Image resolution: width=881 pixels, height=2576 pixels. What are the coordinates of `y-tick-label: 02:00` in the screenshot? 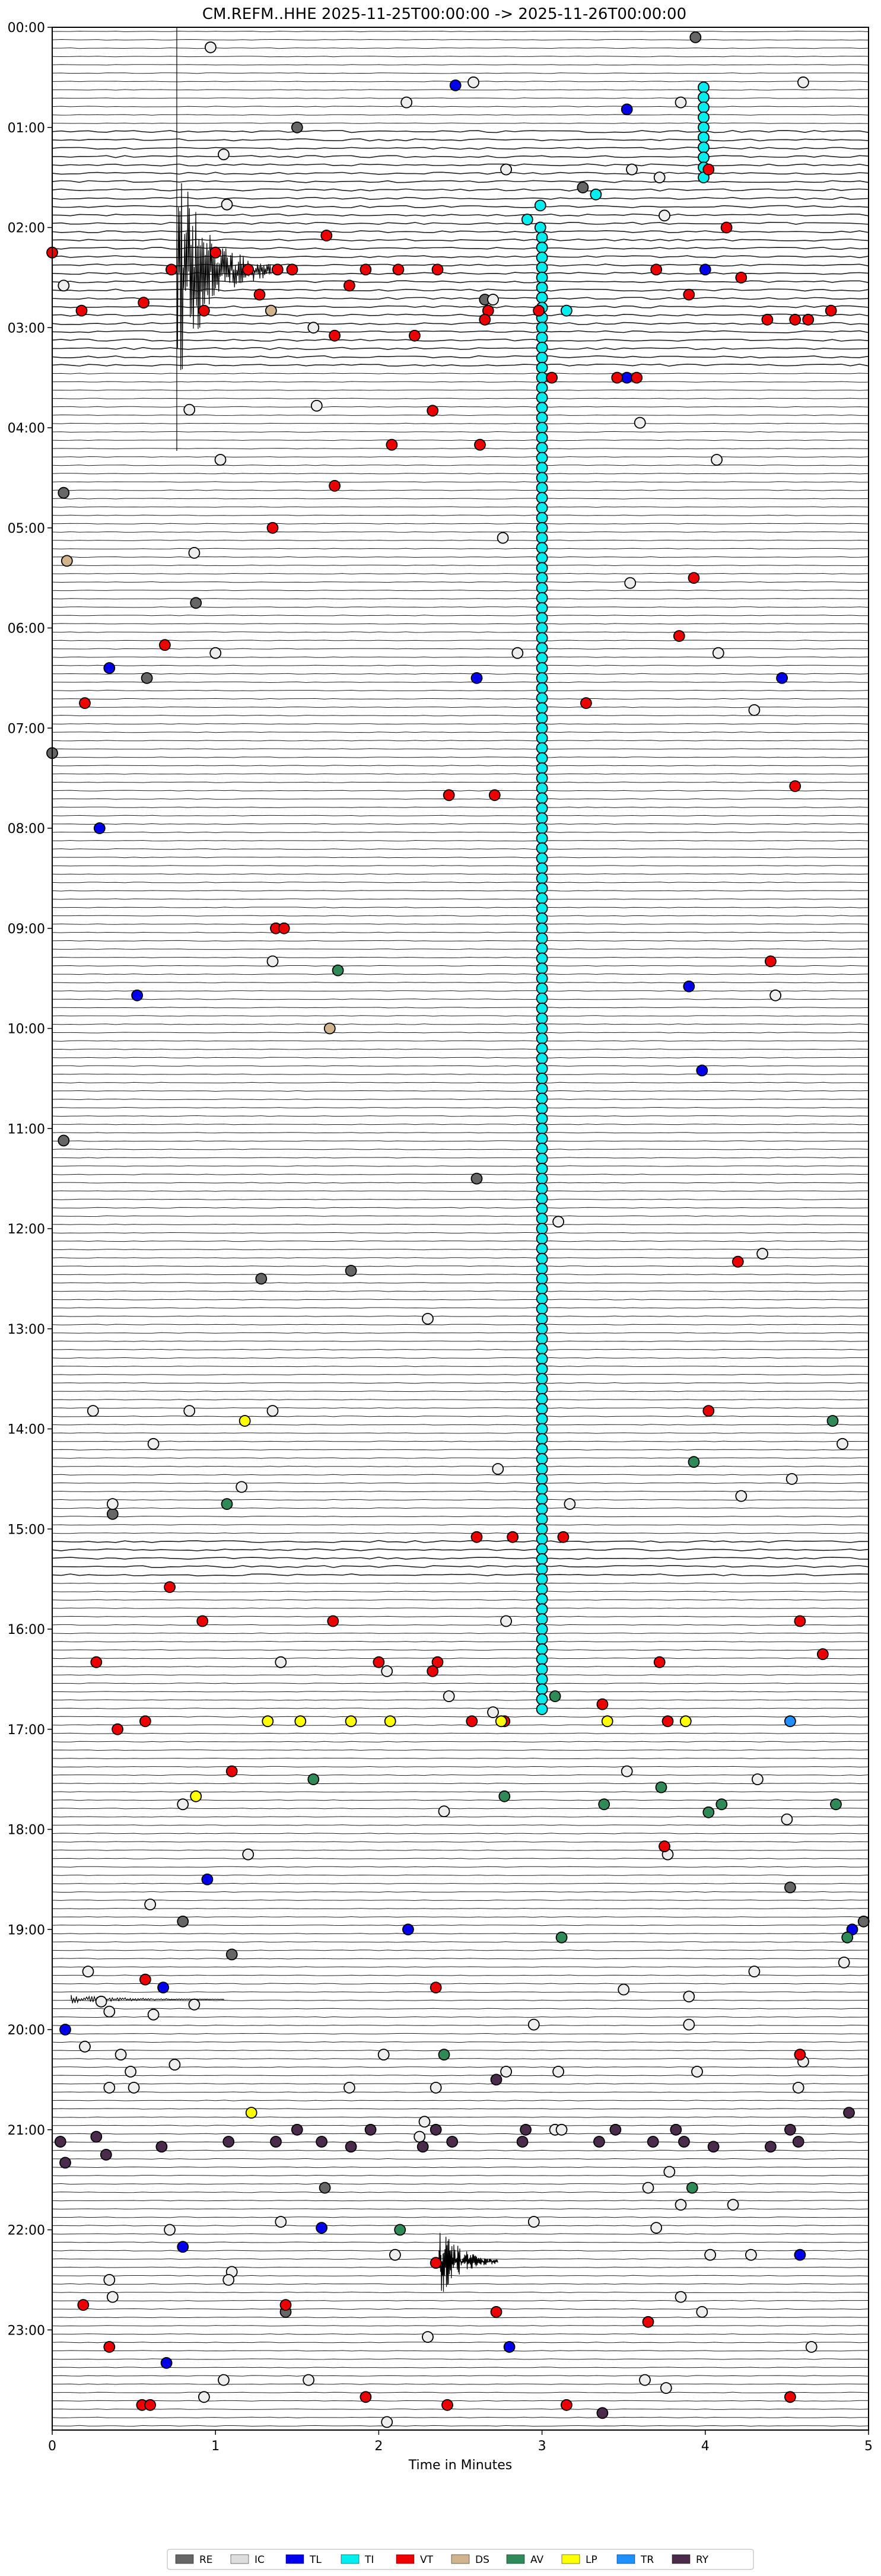 It's located at (27, 228).